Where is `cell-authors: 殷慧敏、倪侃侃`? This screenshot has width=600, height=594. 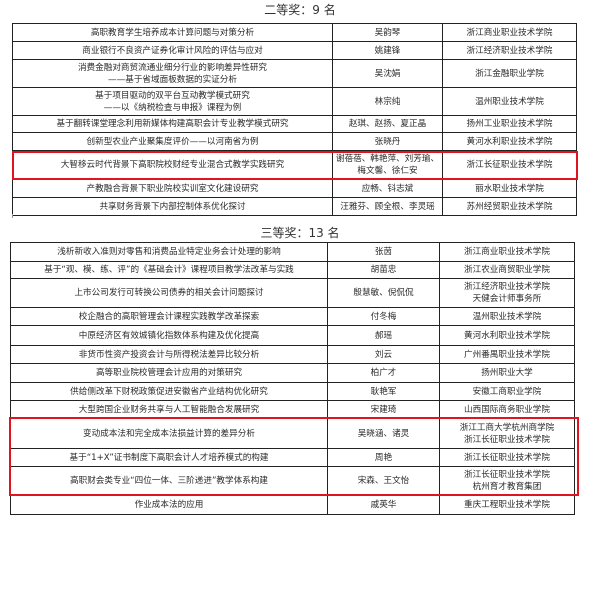 cell-authors: 殷慧敏、倪侃侃 is located at coordinates (383, 293).